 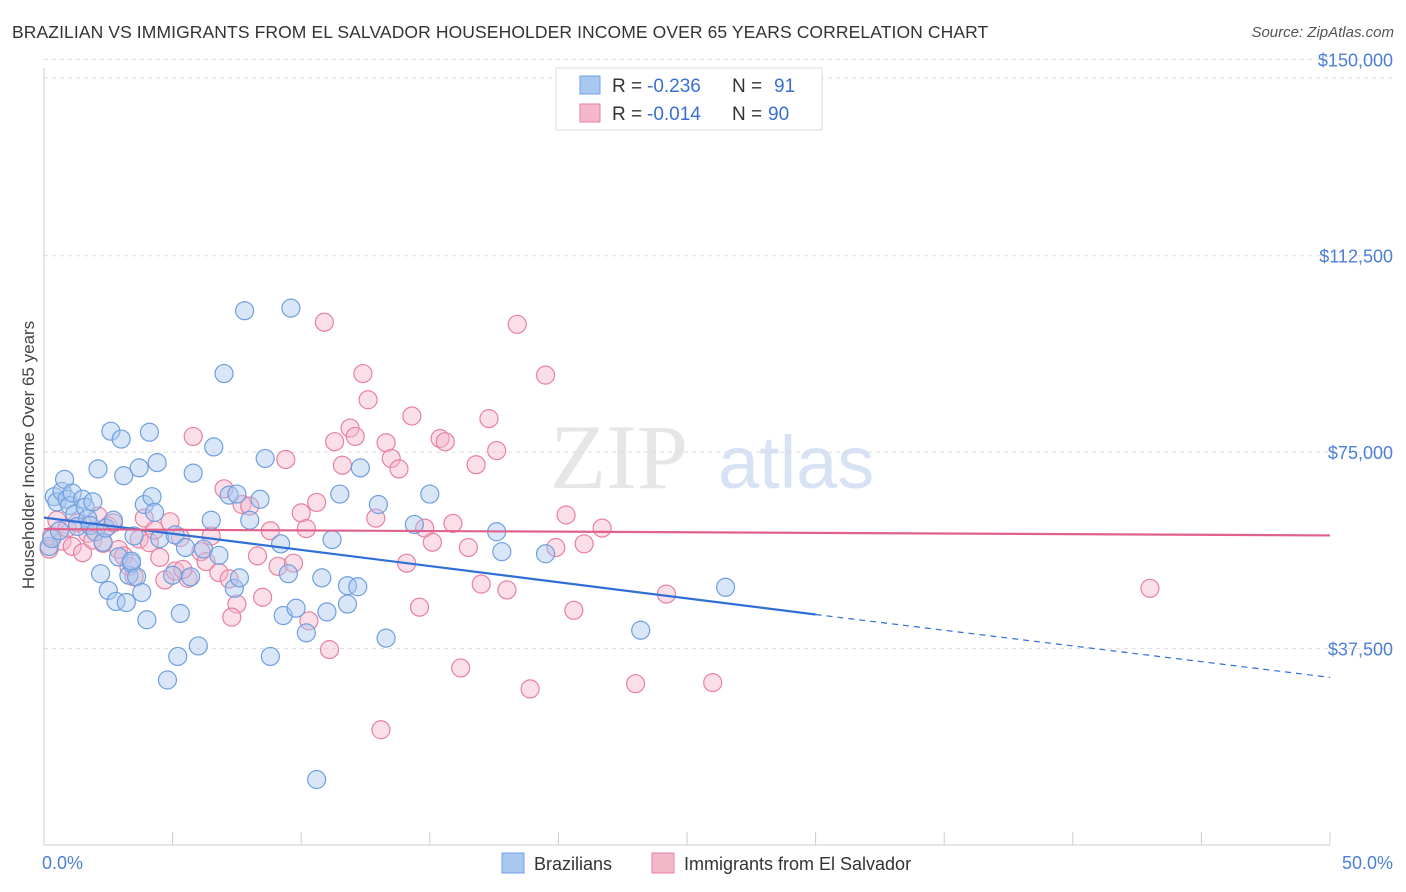 I want to click on legend-n-value-blue: 91, so click(x=784, y=86).